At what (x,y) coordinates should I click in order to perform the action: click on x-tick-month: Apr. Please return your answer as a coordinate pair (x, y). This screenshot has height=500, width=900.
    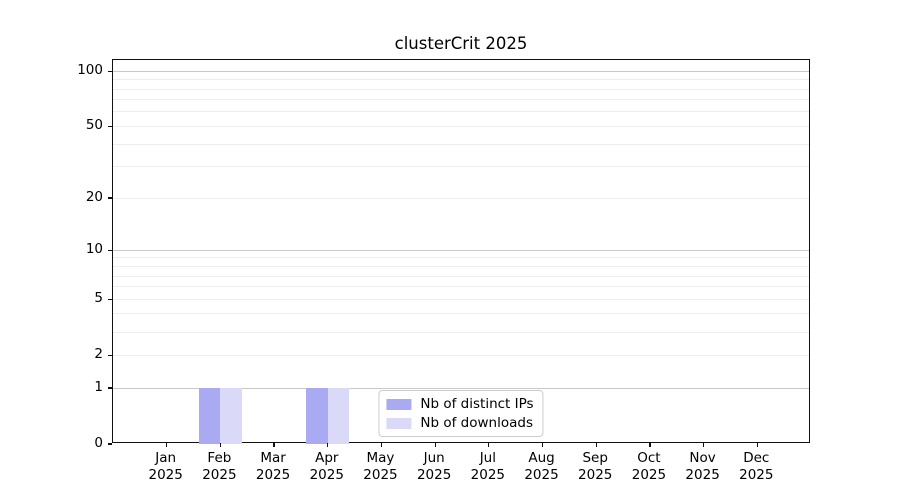
    Looking at the image, I should click on (327, 458).